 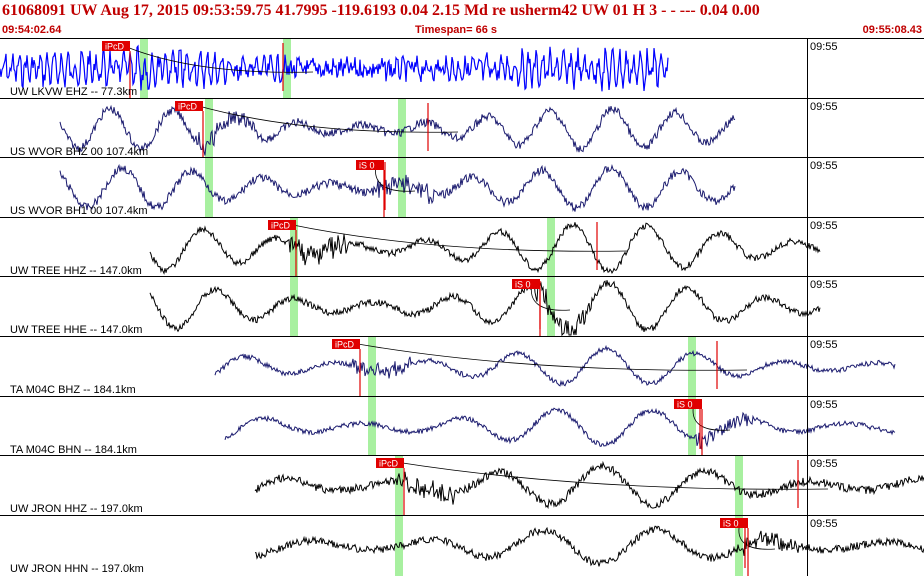 What do you see at coordinates (892, 30) in the screenshot?
I see `end-time: 09:55:08.43` at bounding box center [892, 30].